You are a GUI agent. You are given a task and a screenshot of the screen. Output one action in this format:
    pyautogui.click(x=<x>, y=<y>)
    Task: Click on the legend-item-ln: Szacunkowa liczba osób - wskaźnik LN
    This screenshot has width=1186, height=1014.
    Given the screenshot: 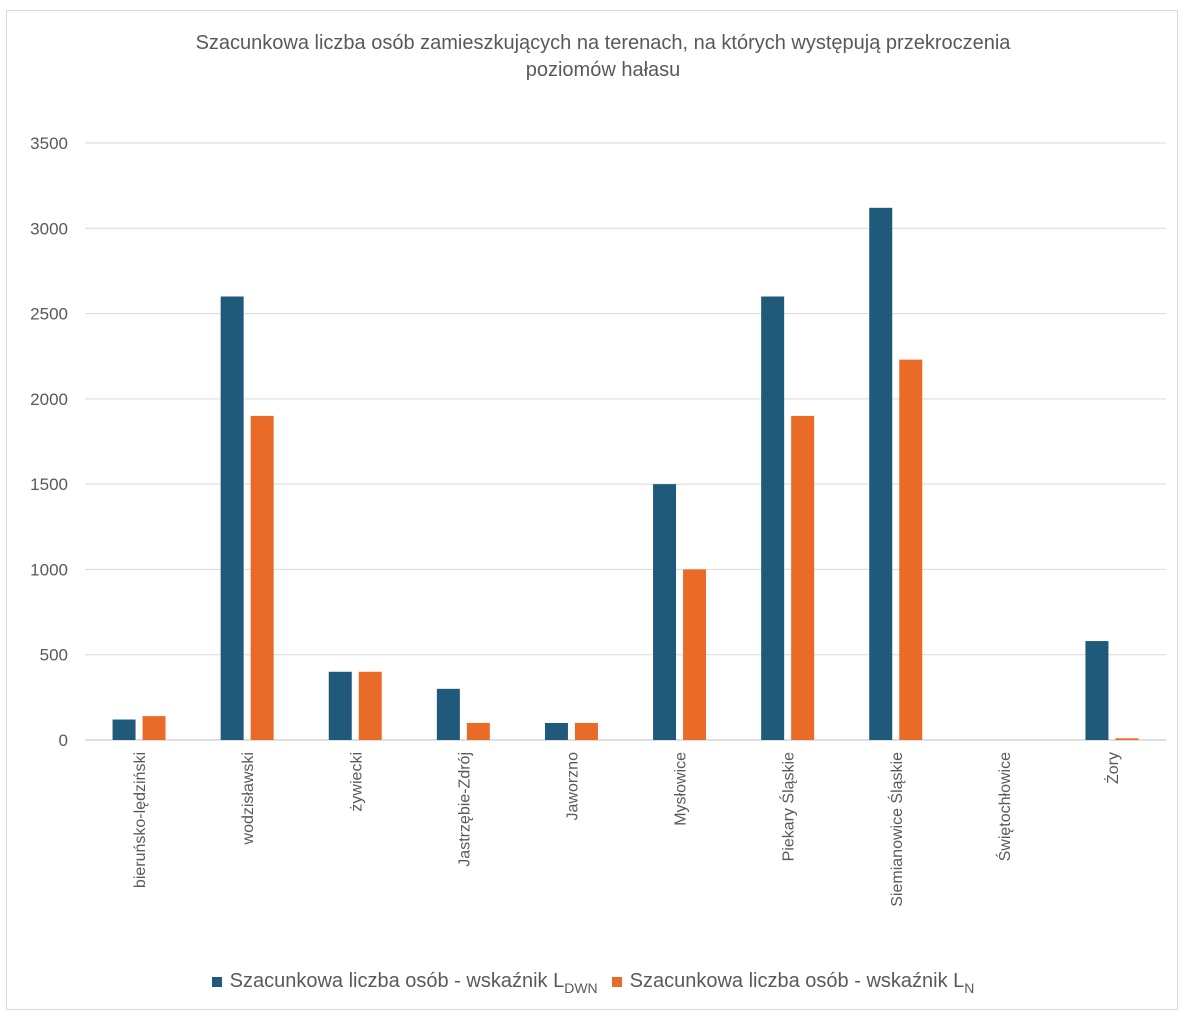 What is the action you would take?
    pyautogui.click(x=793, y=983)
    